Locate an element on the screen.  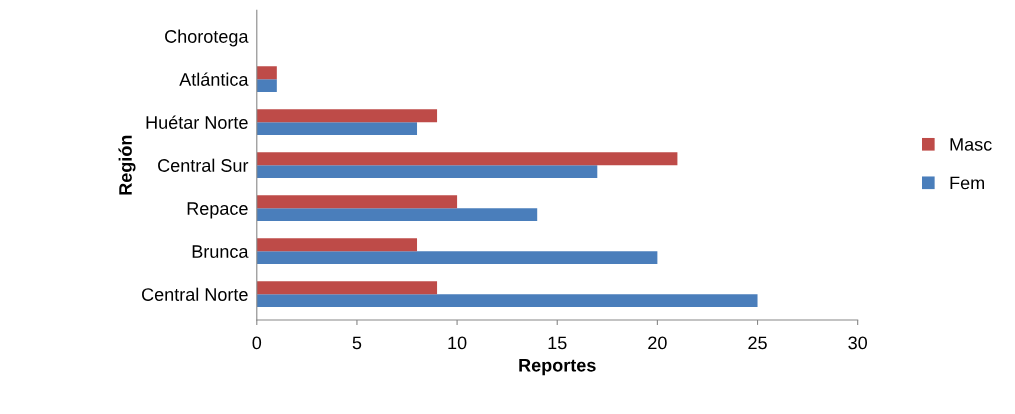
x-tick-label: 0 is located at coordinates (257, 343).